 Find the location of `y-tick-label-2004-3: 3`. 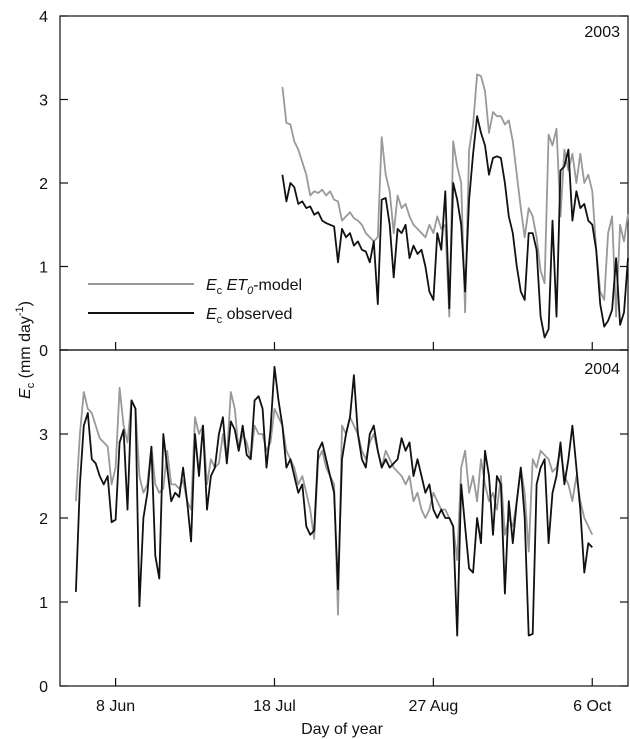

y-tick-label-2004-3: 3 is located at coordinates (43, 435).